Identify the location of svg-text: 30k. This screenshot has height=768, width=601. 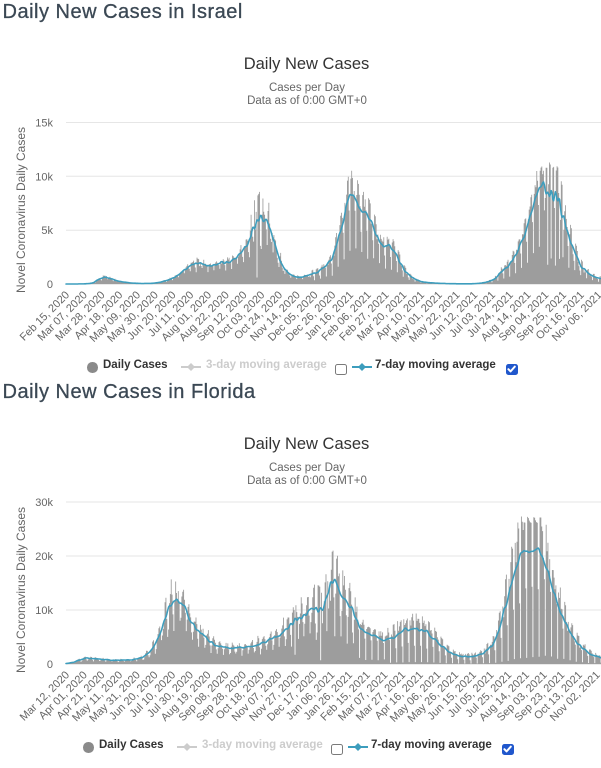
(44, 503).